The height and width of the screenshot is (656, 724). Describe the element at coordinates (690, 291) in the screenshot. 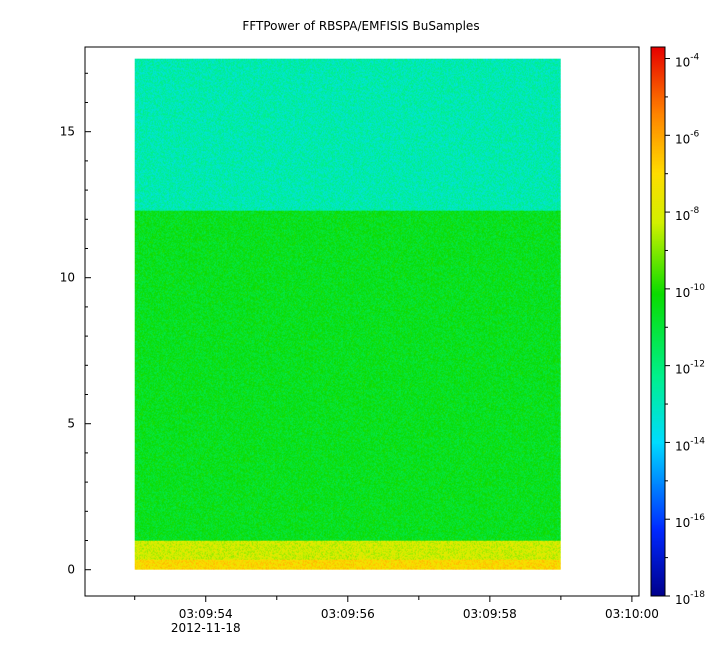

I see `colorbar-tick-label: 10⁻¹⁰` at that location.